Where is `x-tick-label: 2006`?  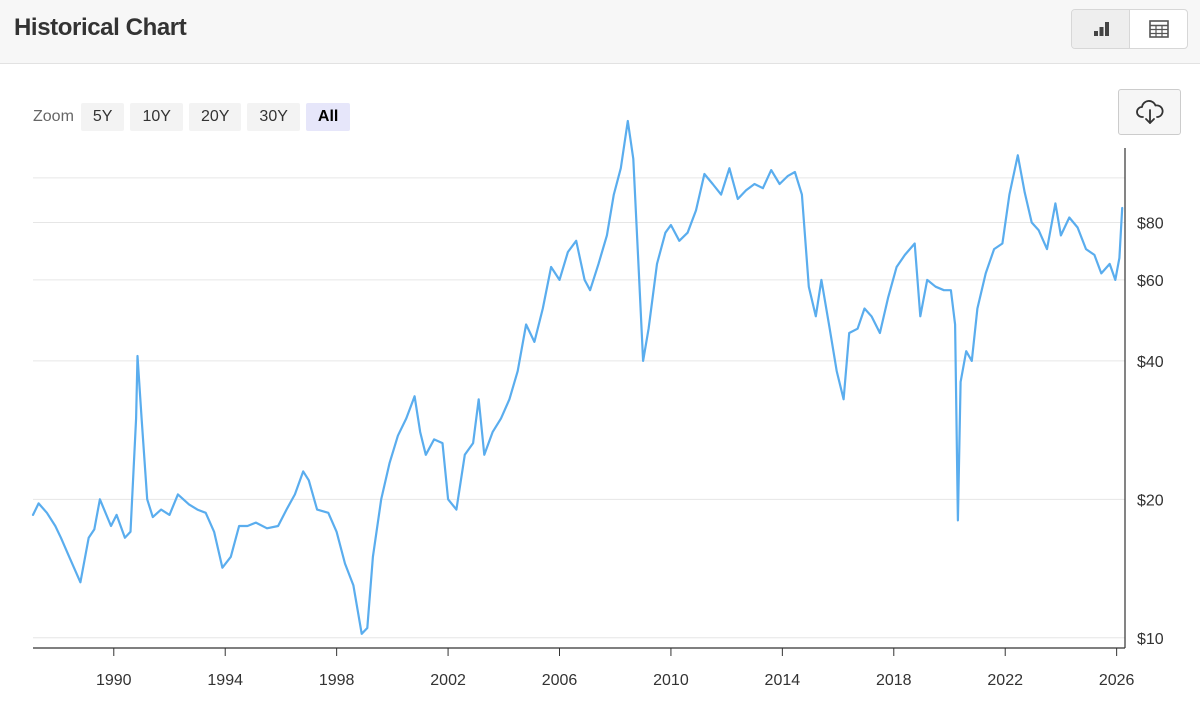 x-tick-label: 2006 is located at coordinates (560, 680).